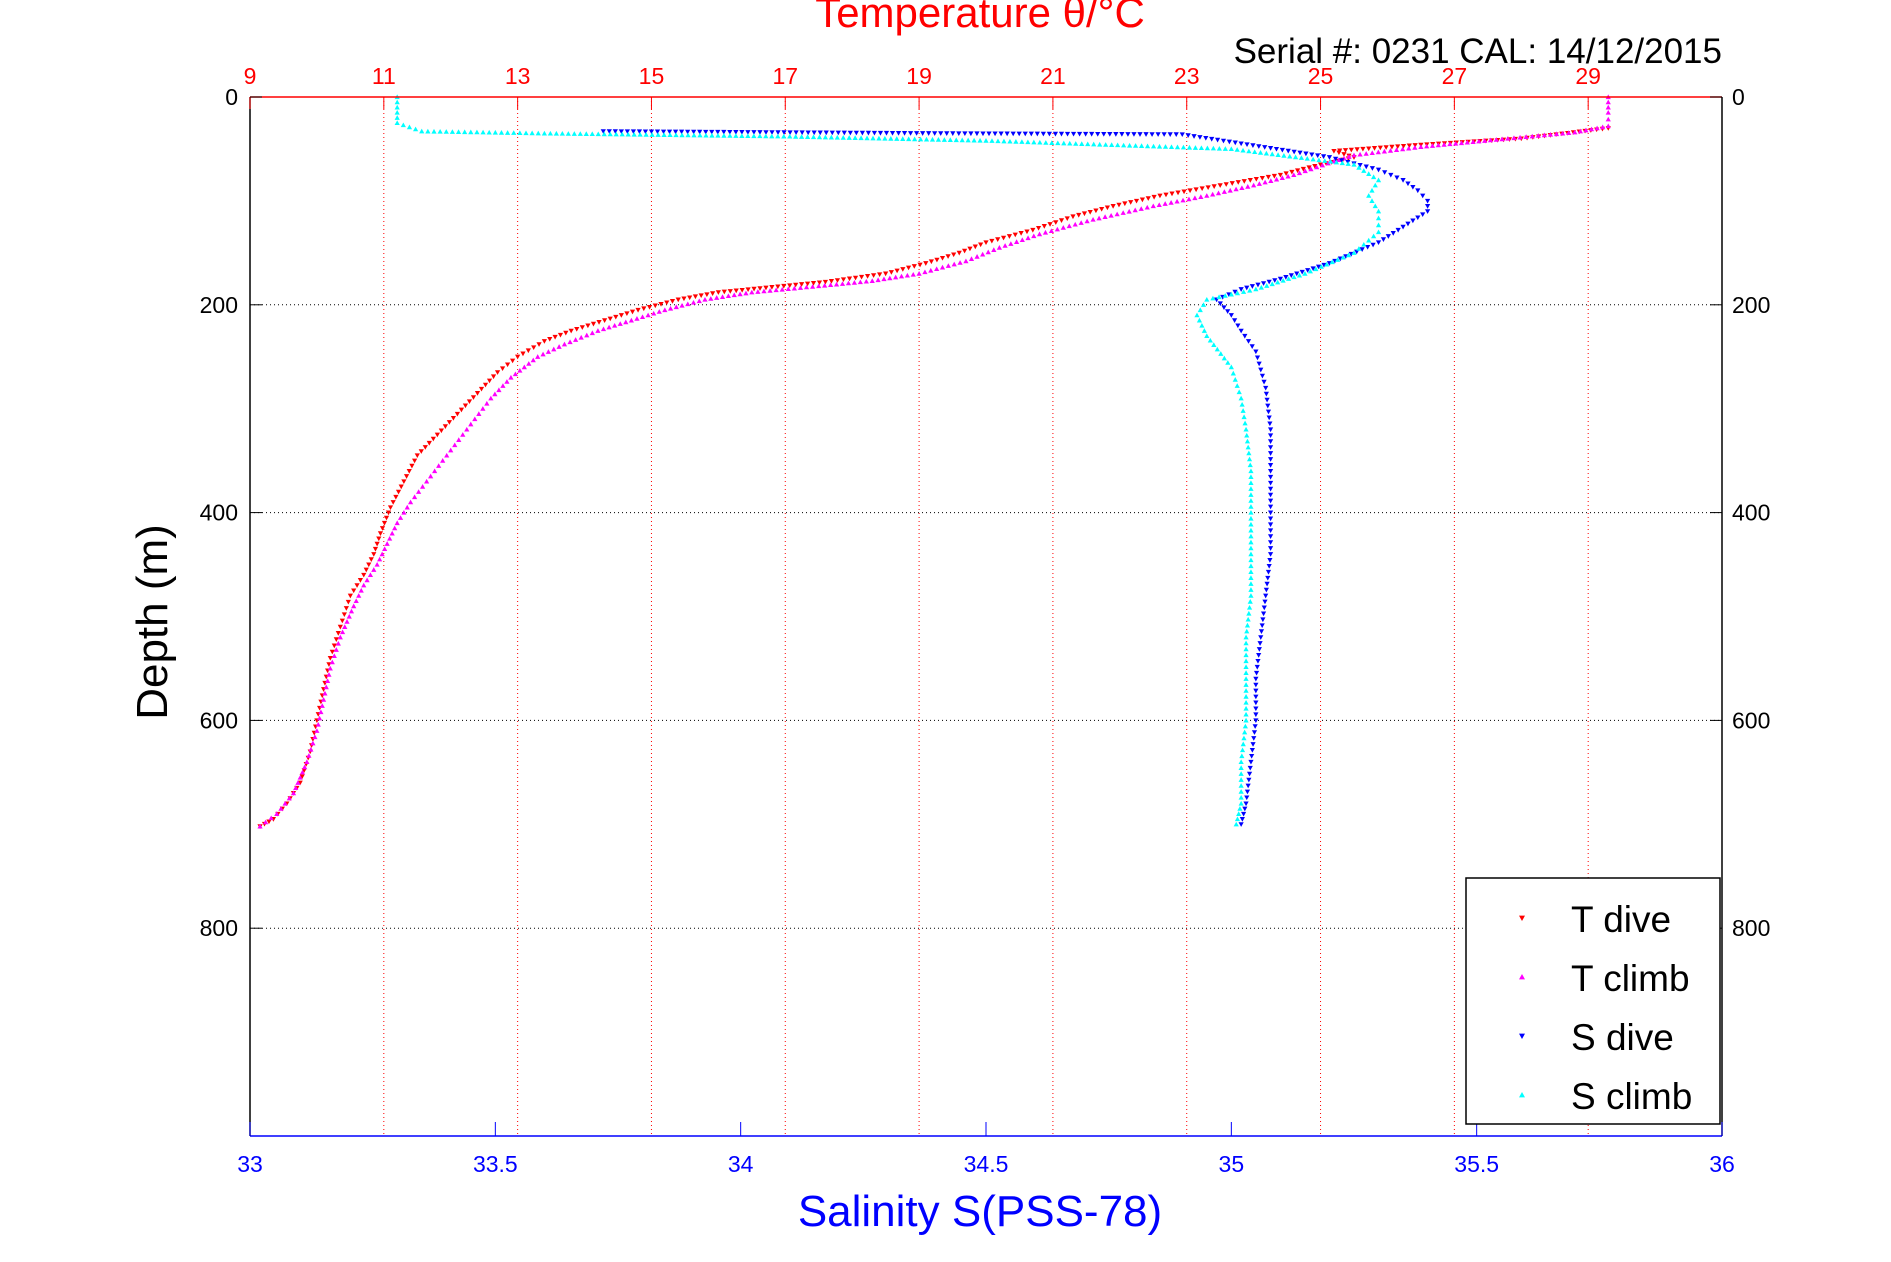  What do you see at coordinates (219, 513) in the screenshot?
I see `depth-tick-label-left: 400` at bounding box center [219, 513].